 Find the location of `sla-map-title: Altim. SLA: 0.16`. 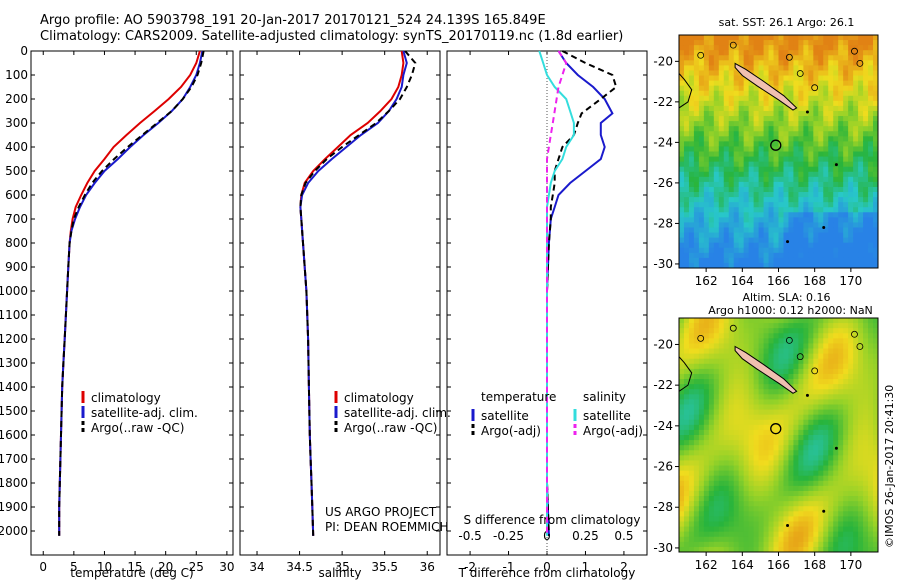

sla-map-title: Altim. SLA: 0.16 is located at coordinates (786, 297).